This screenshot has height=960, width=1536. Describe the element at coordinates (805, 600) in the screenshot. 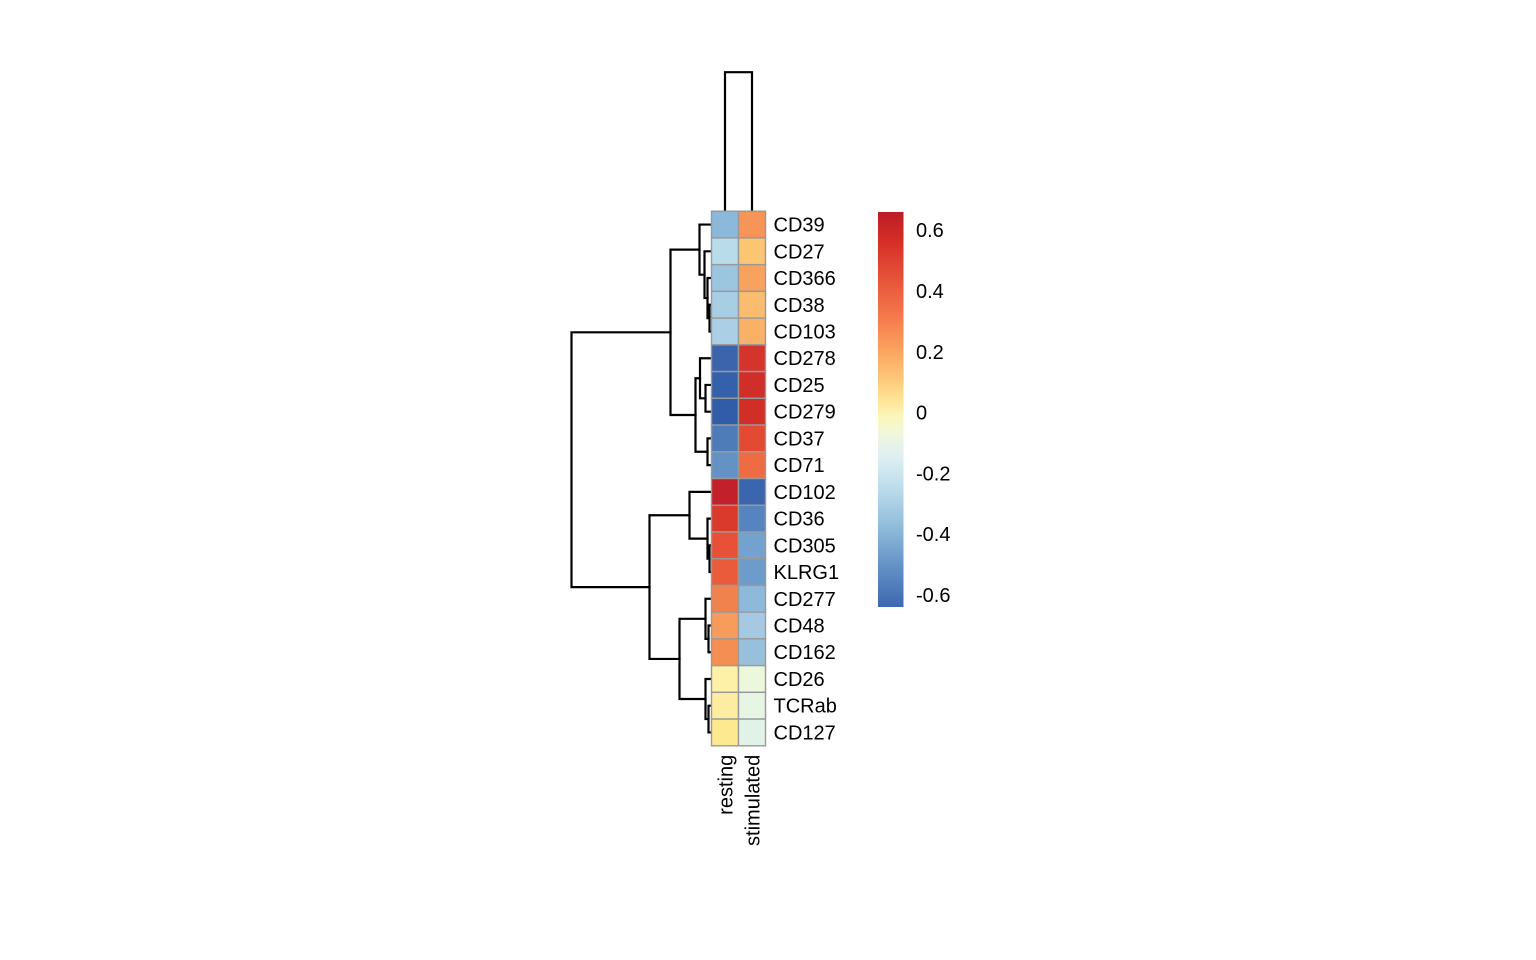

I see `row-label: CD277` at that location.